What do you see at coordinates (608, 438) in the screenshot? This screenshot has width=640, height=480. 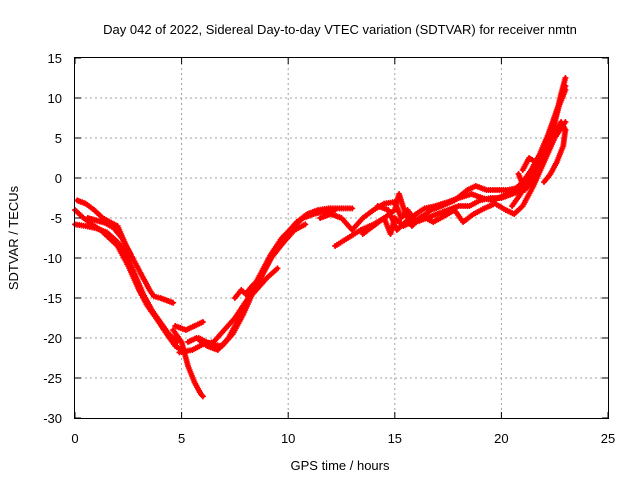 I see `x-tick-label: 25` at bounding box center [608, 438].